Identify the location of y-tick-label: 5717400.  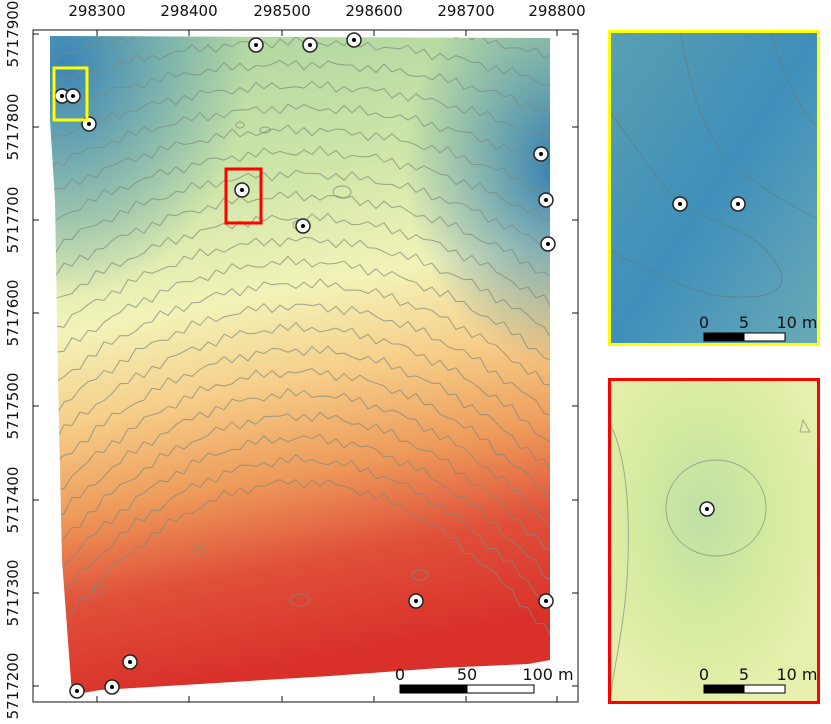
(13, 500).